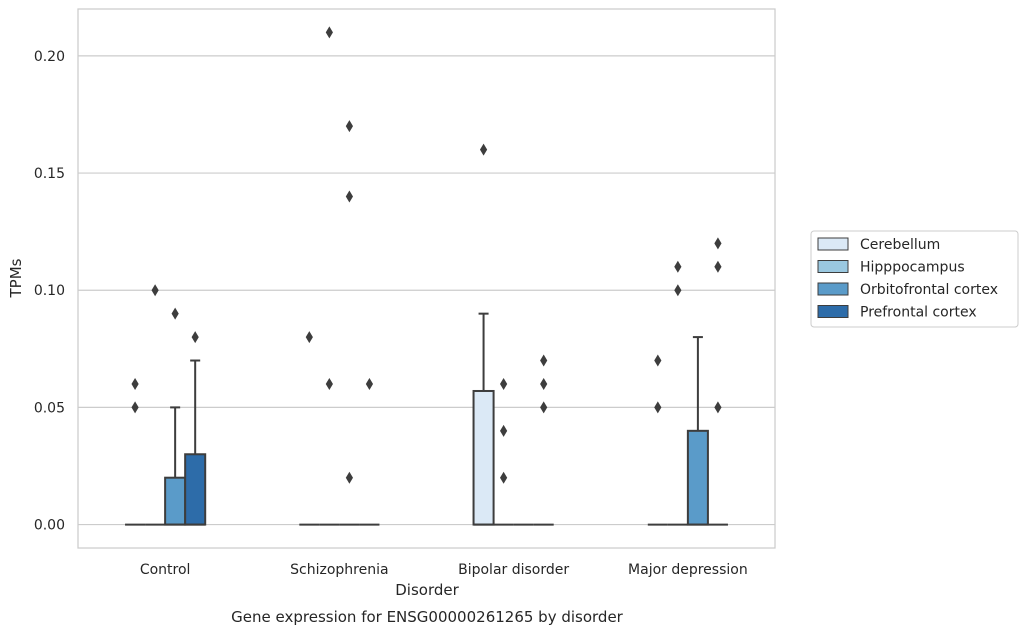 The width and height of the screenshot is (1028, 634). I want to click on y-tick-labels: 0.00 0.05 0.10 0.15 0.20, so click(49, 291).